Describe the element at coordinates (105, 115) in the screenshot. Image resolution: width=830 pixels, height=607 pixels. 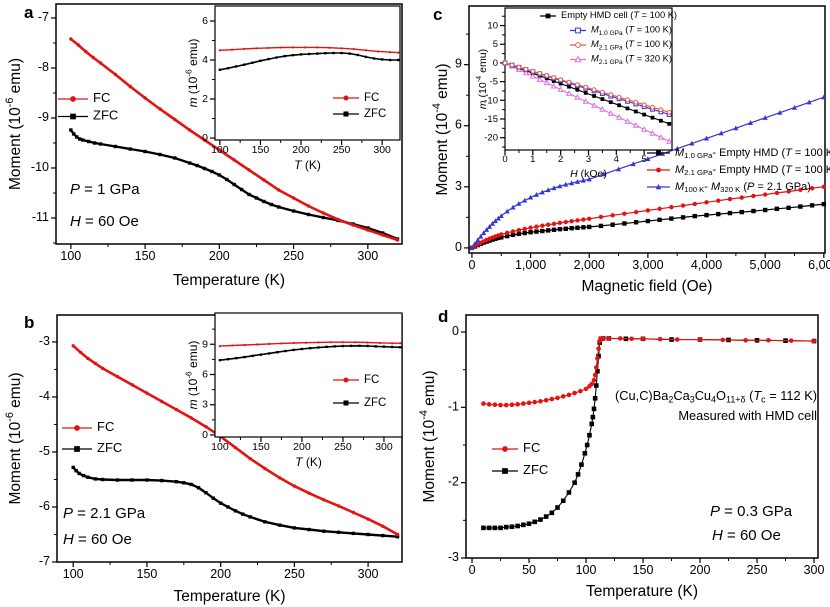
I see `legend-label: ZFC` at that location.